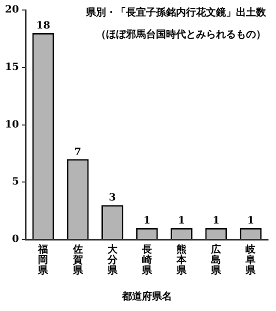  What do you see at coordinates (15, 240) in the screenshot?
I see `y-tick-label: 0` at bounding box center [15, 240].